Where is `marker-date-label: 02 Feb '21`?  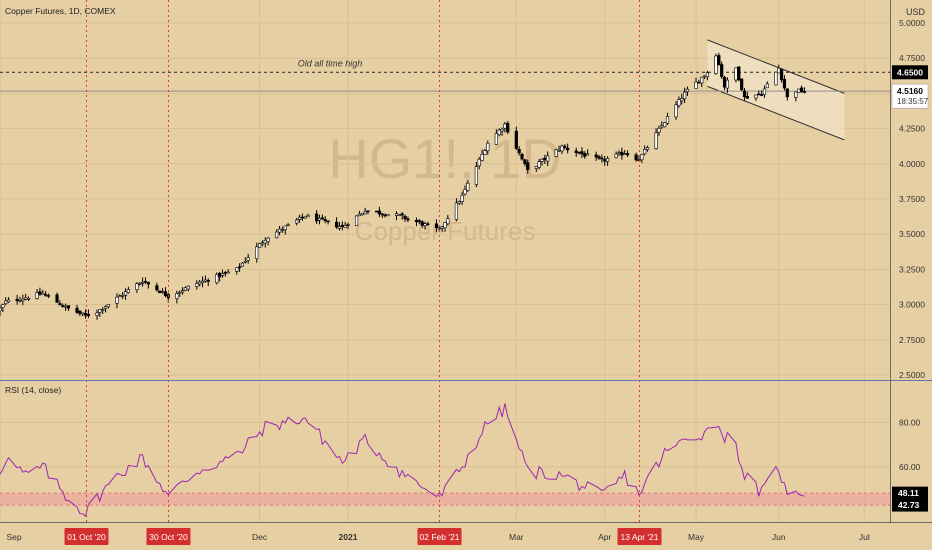 marker-date-label: 02 Feb '21 is located at coordinates (440, 537).